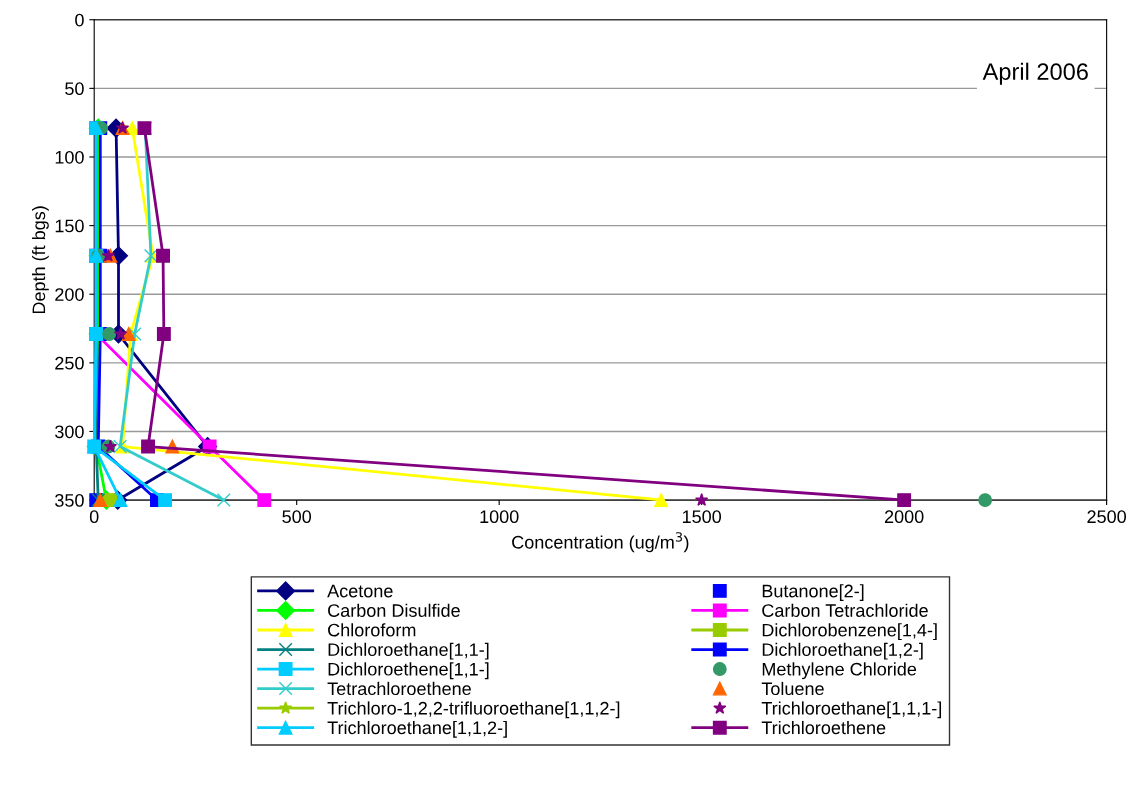  I want to click on legend-label: Dichloroethane[1,2-], so click(842, 651).